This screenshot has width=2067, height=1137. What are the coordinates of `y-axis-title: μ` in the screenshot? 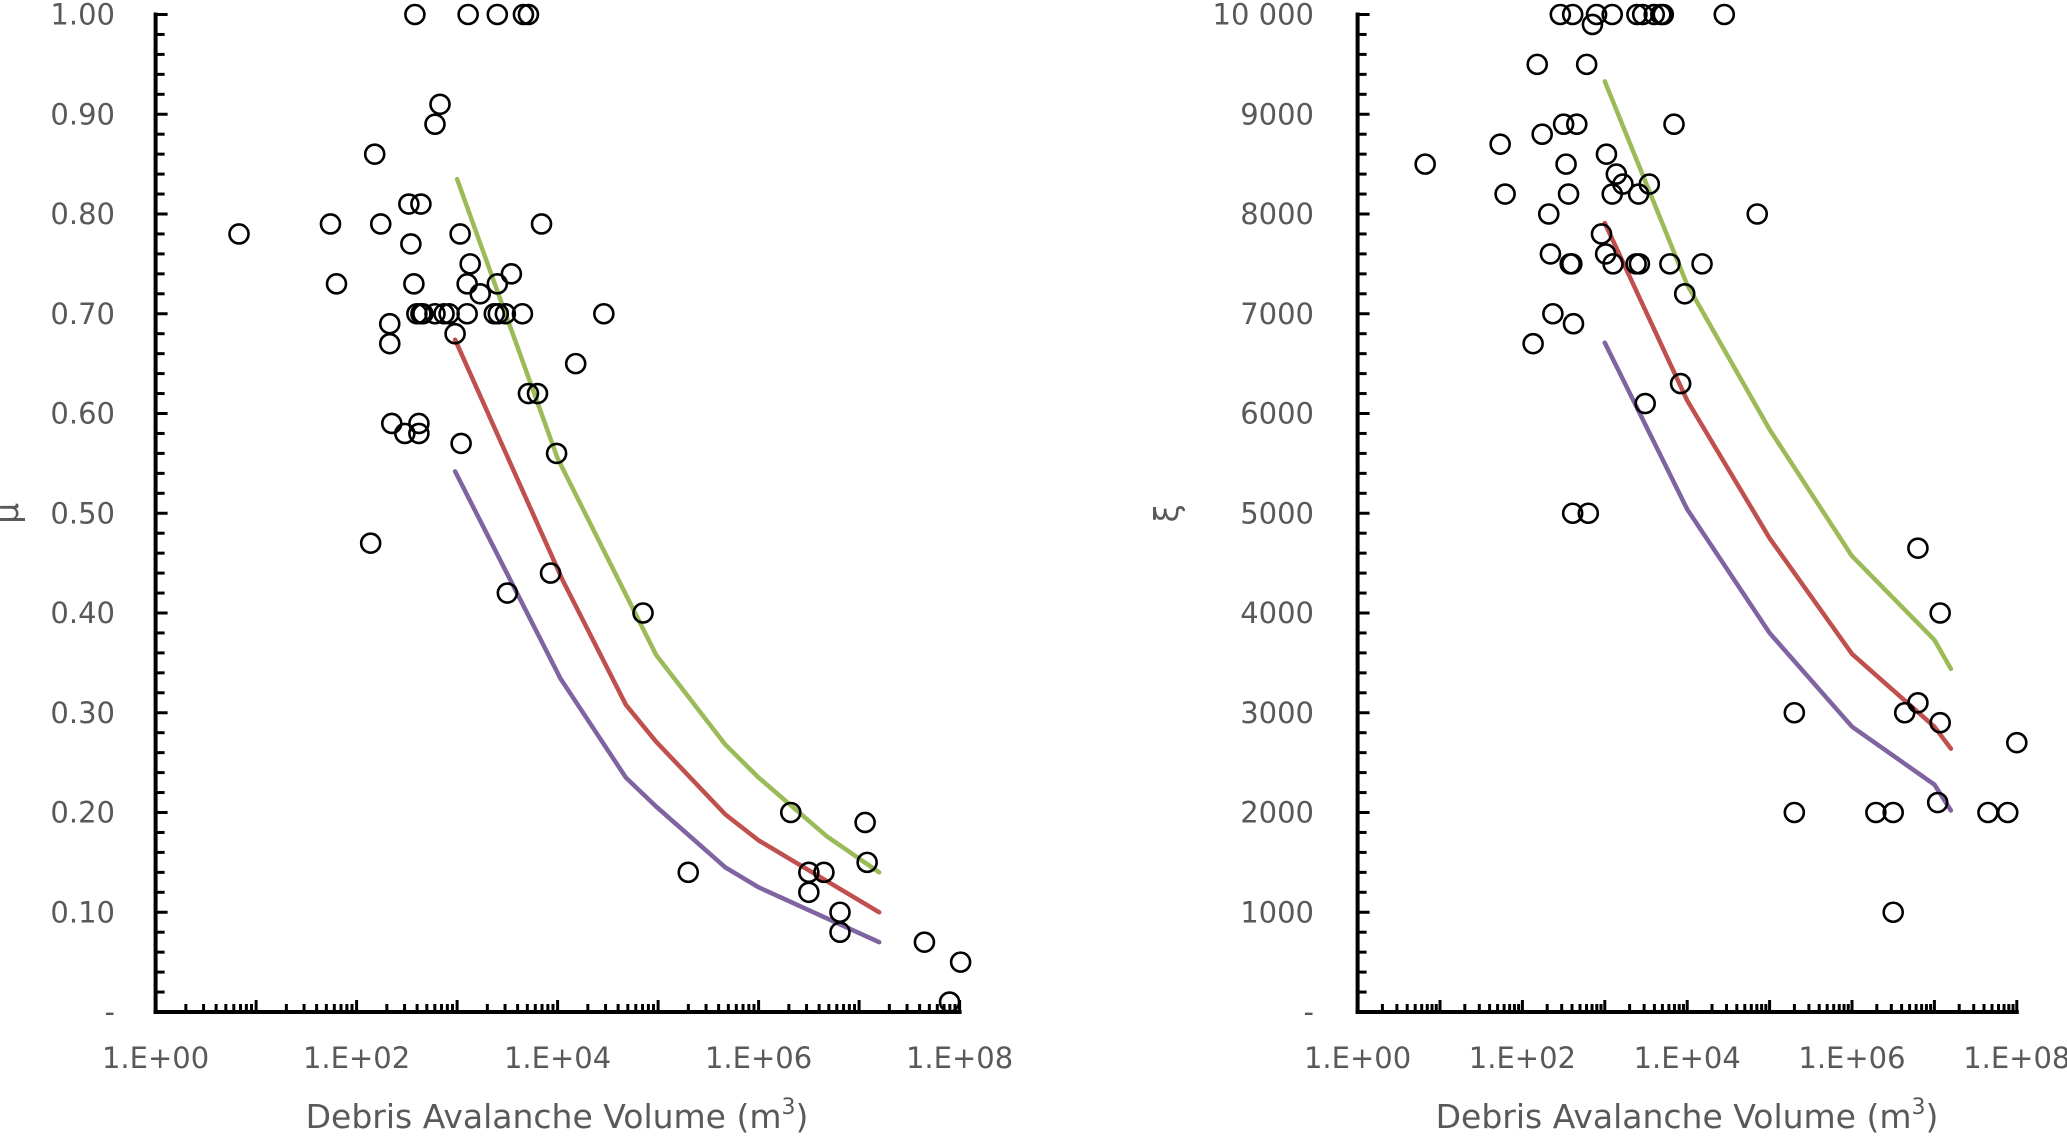 It's located at (13, 513).